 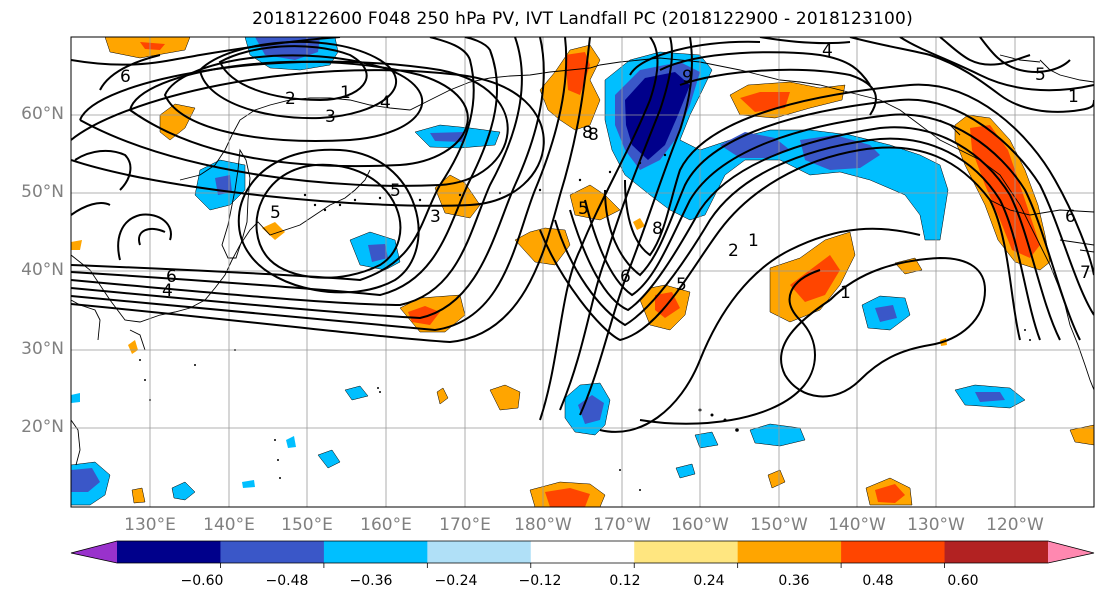 I want to click on lon-label: 170°W, so click(x=622, y=525).